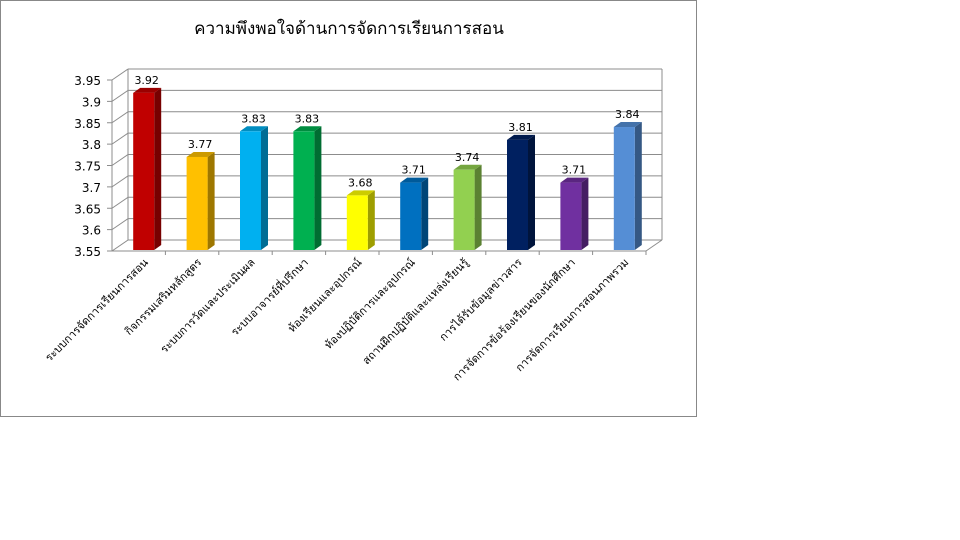 Image resolution: width=960 pixels, height=540 pixels. What do you see at coordinates (97, 310) in the screenshot?
I see `x-tick-label: ระบบการจัดการเรียนการสอน` at bounding box center [97, 310].